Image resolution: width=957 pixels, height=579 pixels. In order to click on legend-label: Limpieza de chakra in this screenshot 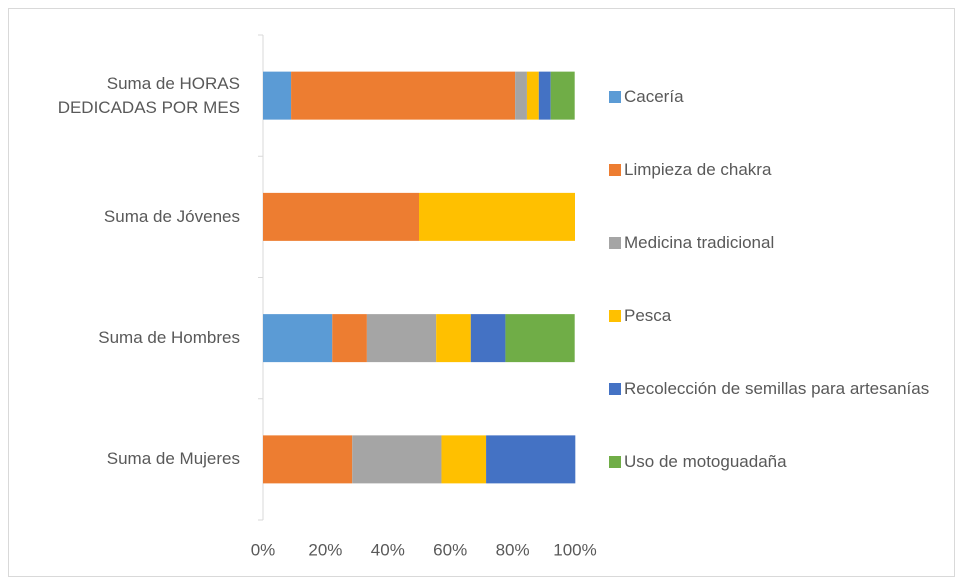, I will do `click(698, 169)`.